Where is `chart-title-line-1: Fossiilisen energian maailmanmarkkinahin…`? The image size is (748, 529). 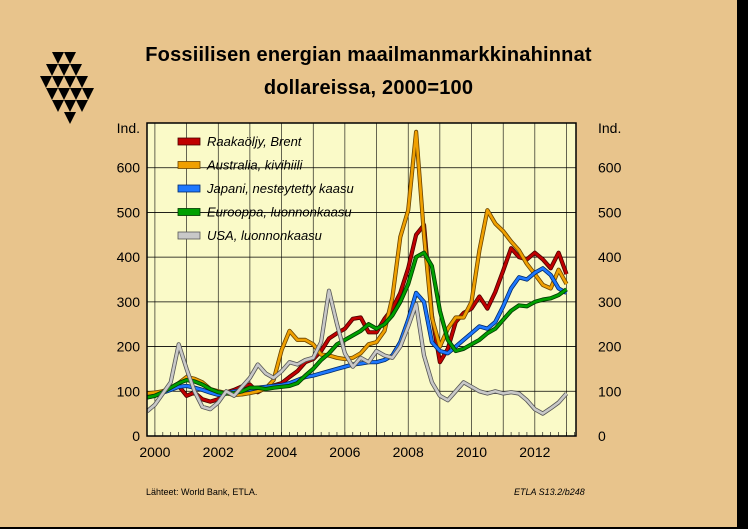
chart-title-line-1: Fossiilisen energian maailmanmarkkinahin… is located at coordinates (368, 55).